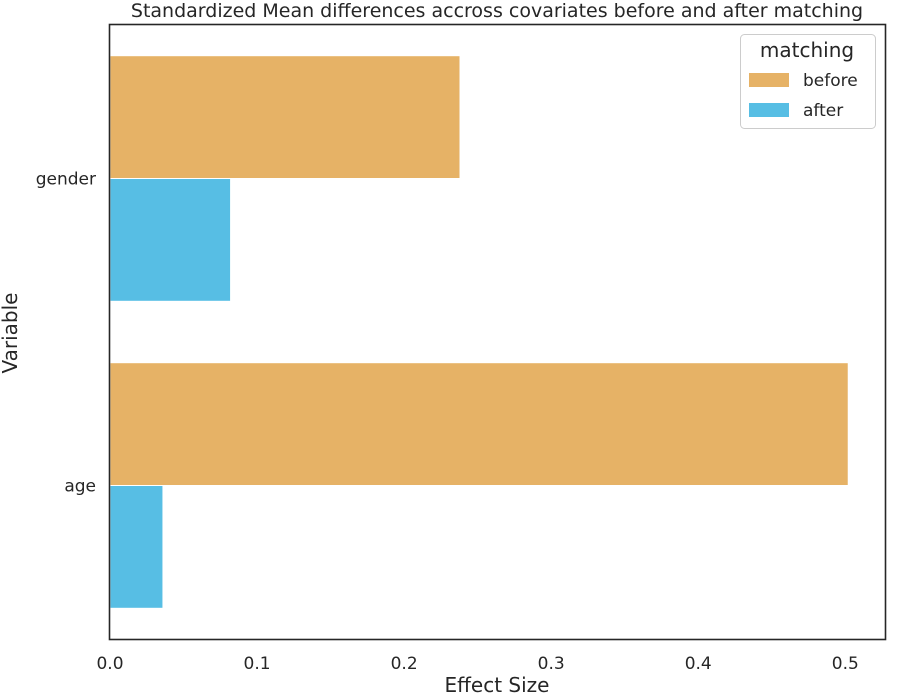  What do you see at coordinates (769, 110) in the screenshot?
I see `legend-swatch-after` at bounding box center [769, 110].